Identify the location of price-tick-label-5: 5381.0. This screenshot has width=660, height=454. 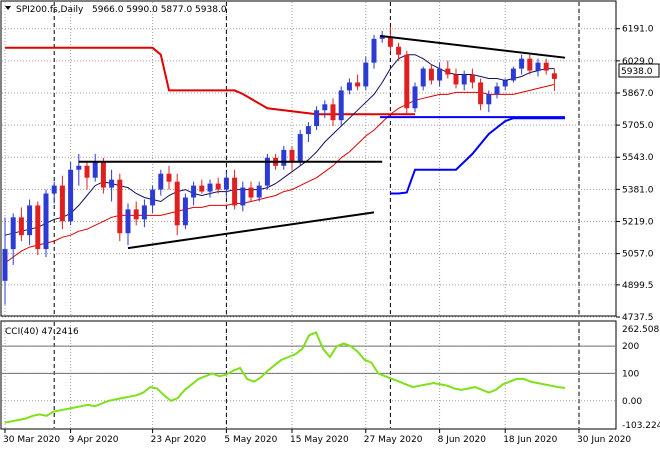
(638, 190).